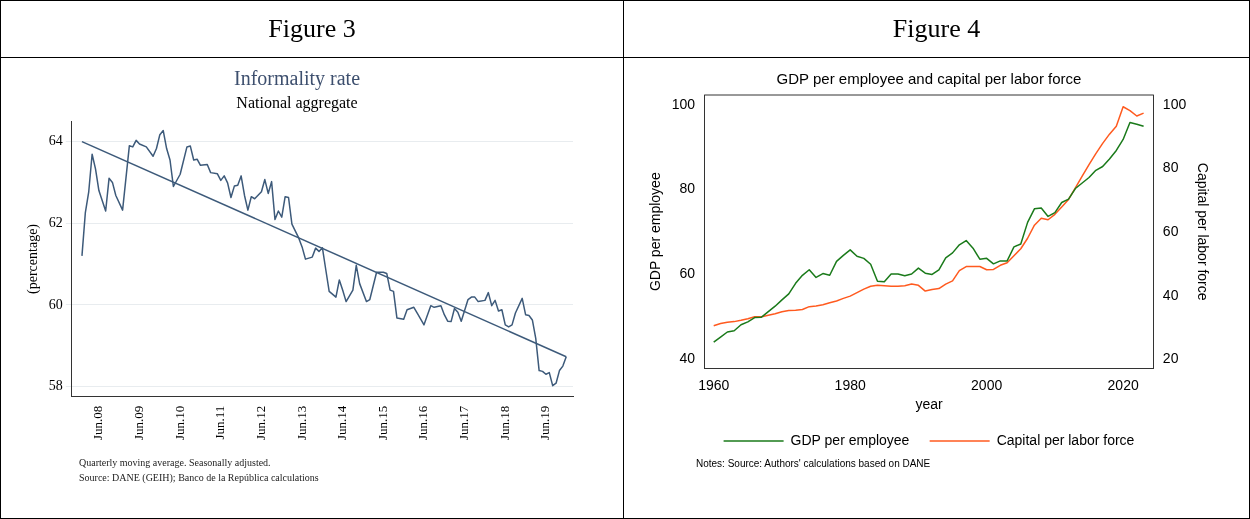 This screenshot has width=1250, height=519. Describe the element at coordinates (1202, 231) in the screenshot. I see `y2-axis-title: Capital per labor force` at that location.